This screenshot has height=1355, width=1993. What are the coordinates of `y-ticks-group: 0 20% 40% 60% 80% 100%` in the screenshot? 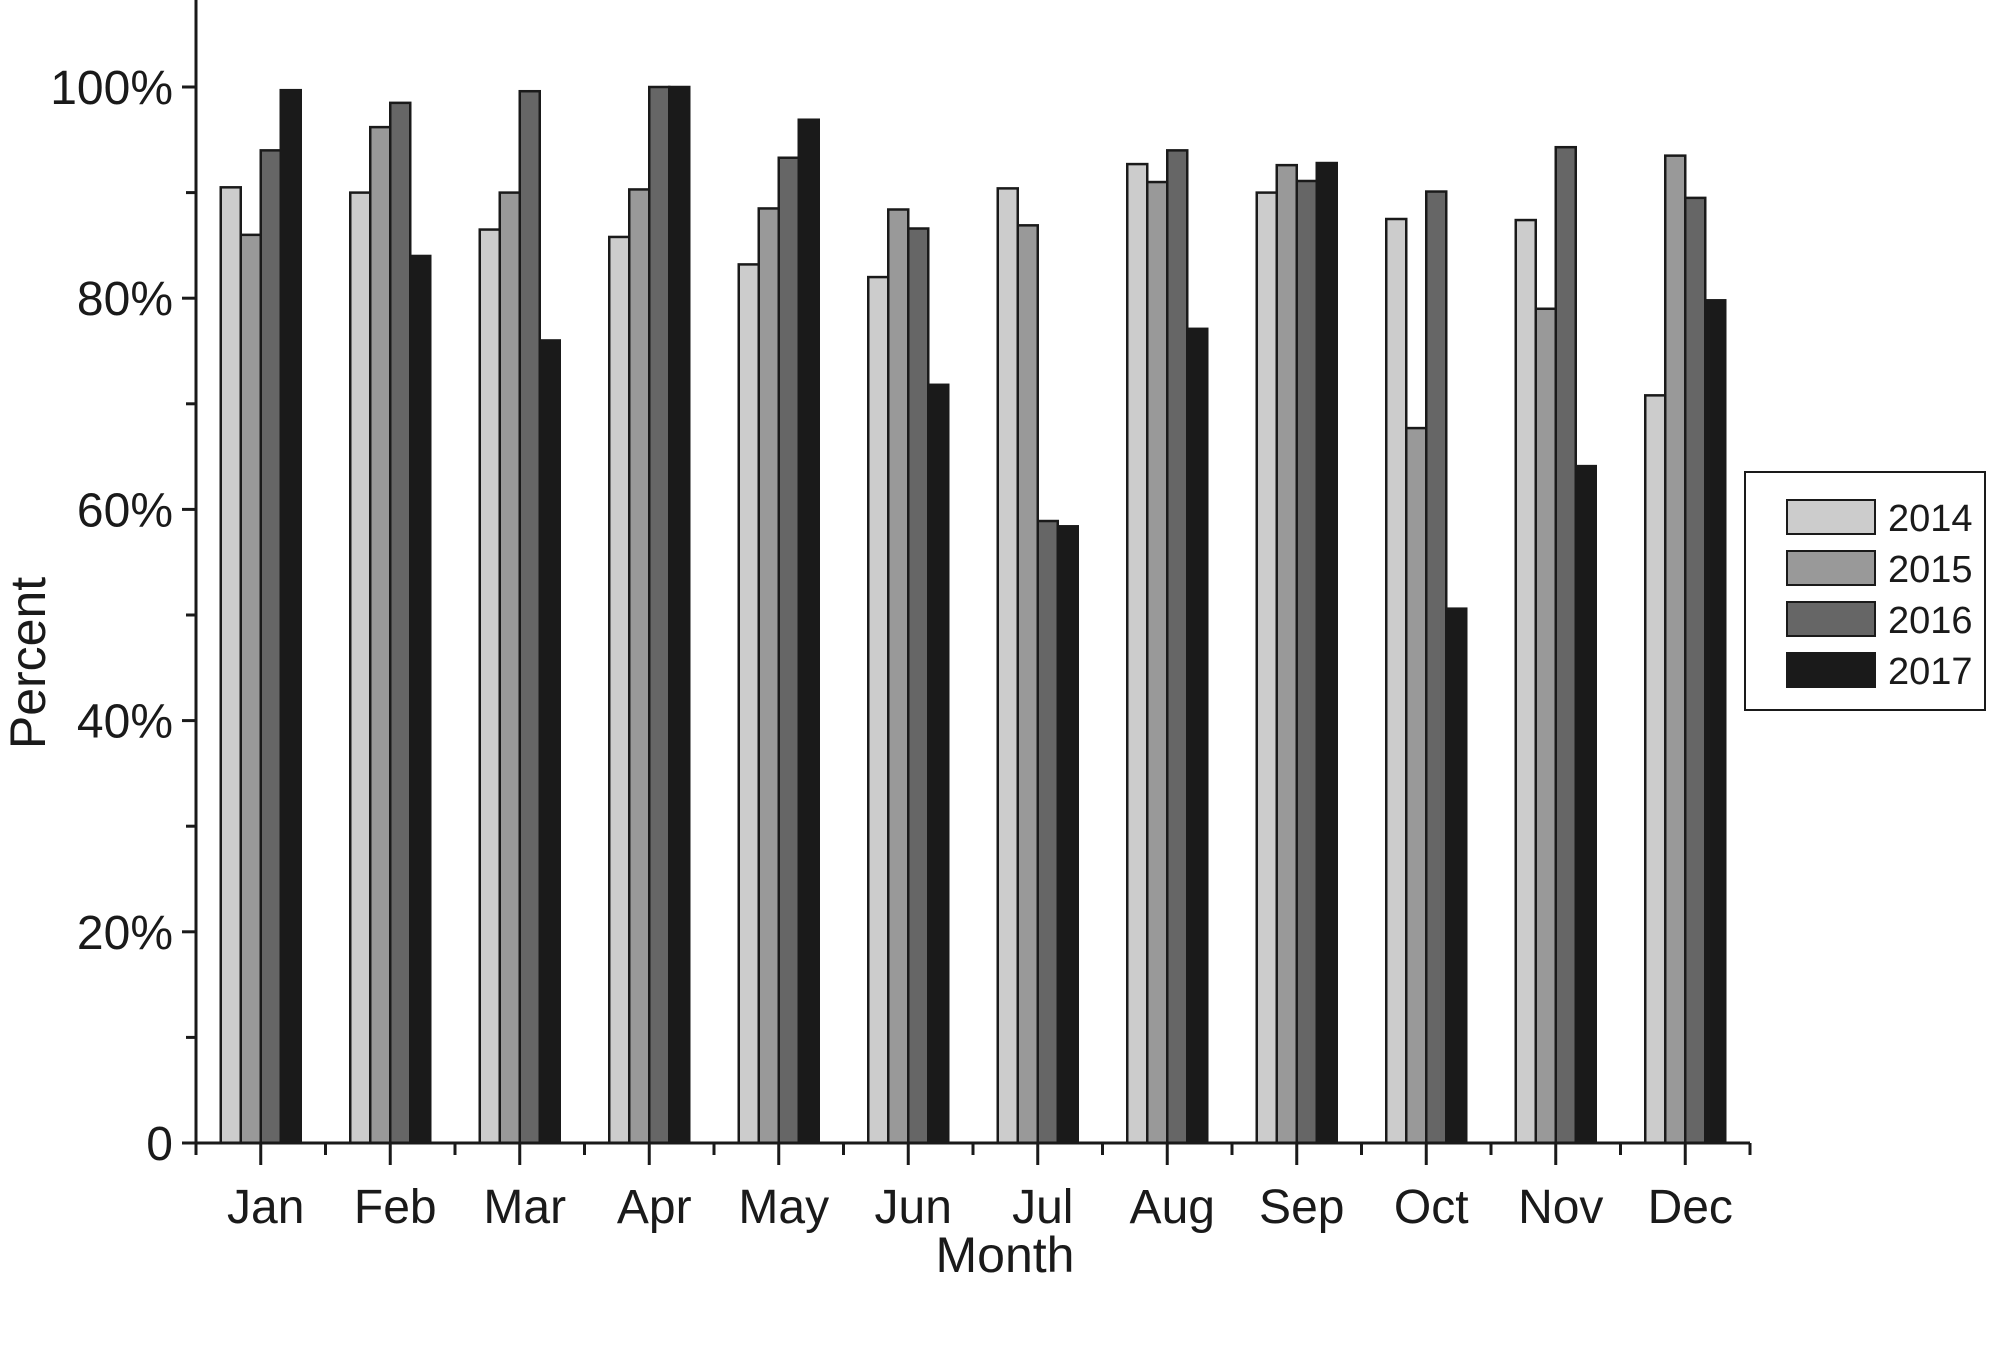 It's located at (123, 616).